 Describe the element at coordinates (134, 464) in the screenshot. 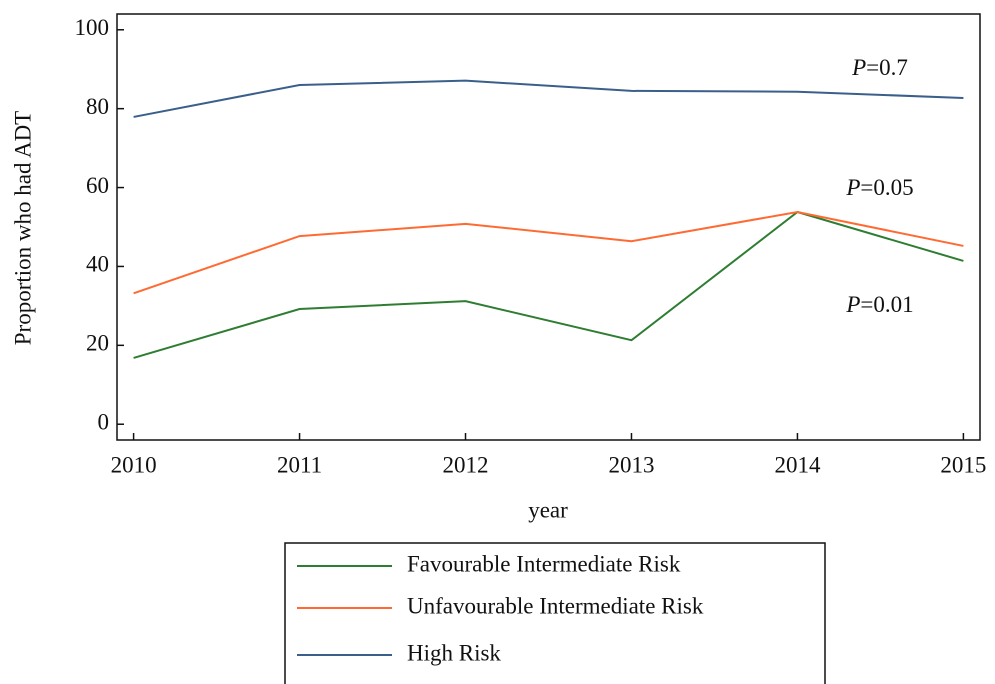

I see `x-tick-label: 2010` at that location.